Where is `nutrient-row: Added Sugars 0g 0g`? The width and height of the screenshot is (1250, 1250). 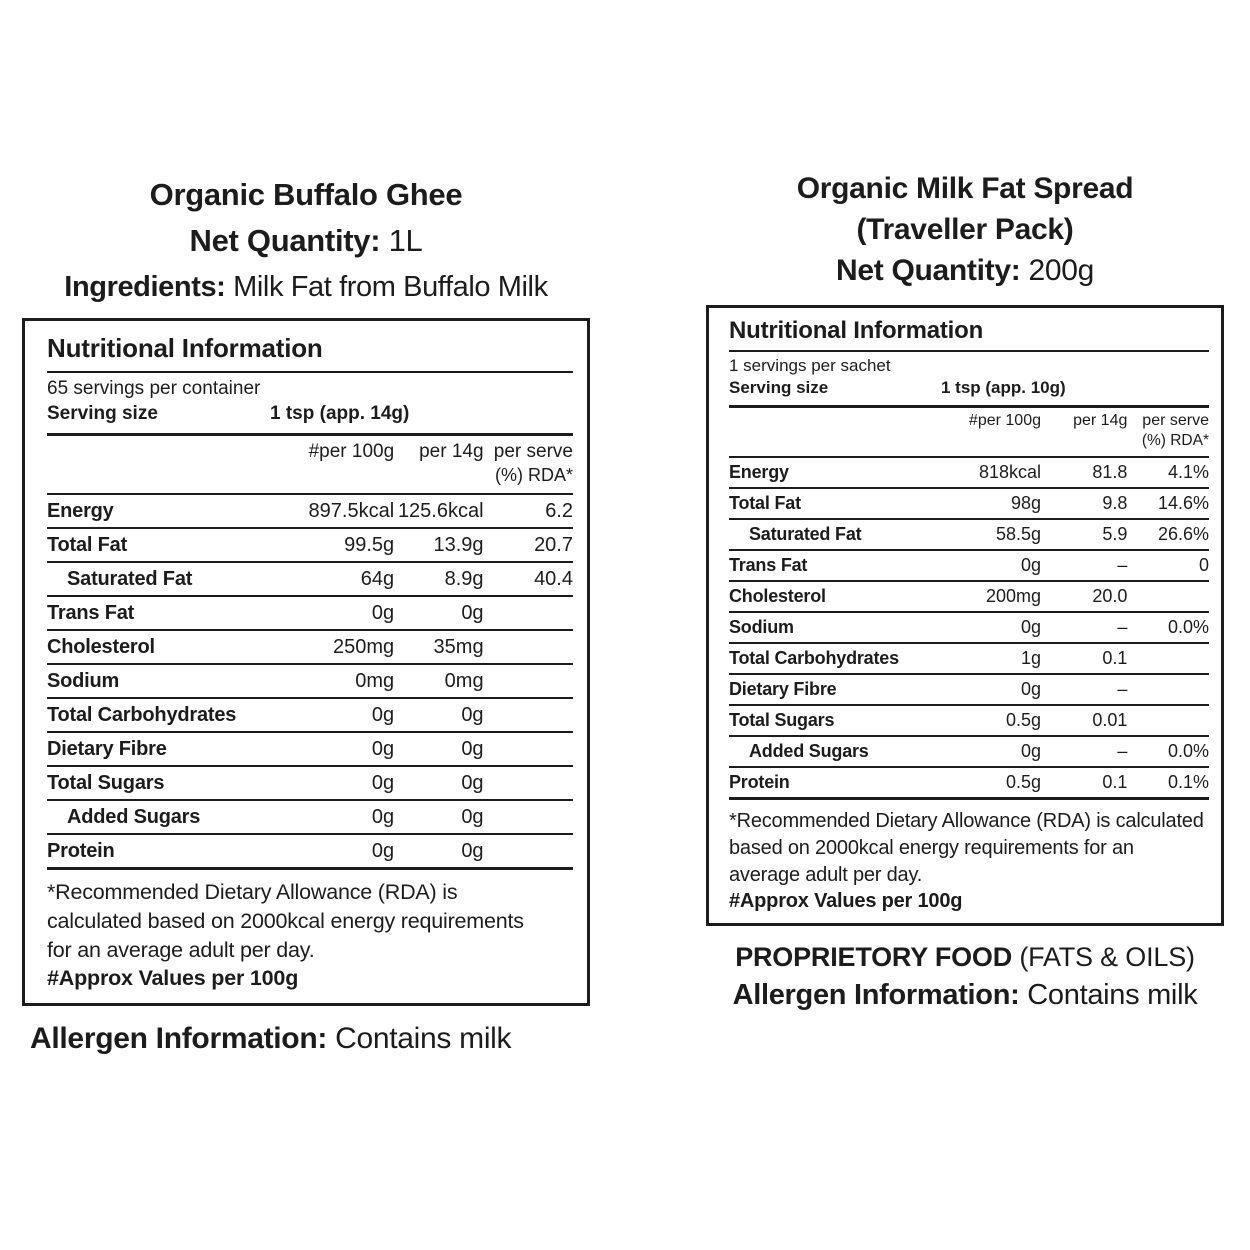 nutrient-row: Added Sugars 0g 0g is located at coordinates (310, 817).